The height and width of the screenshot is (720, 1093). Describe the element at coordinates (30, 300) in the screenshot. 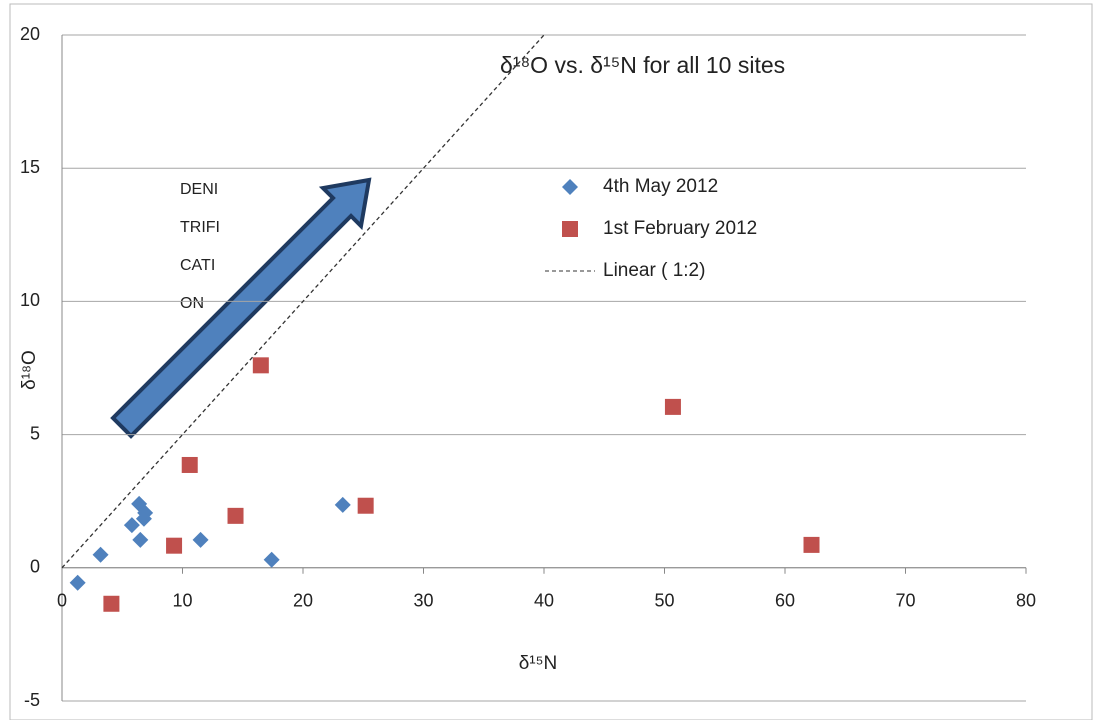

I see `y-tick-label: 10` at that location.